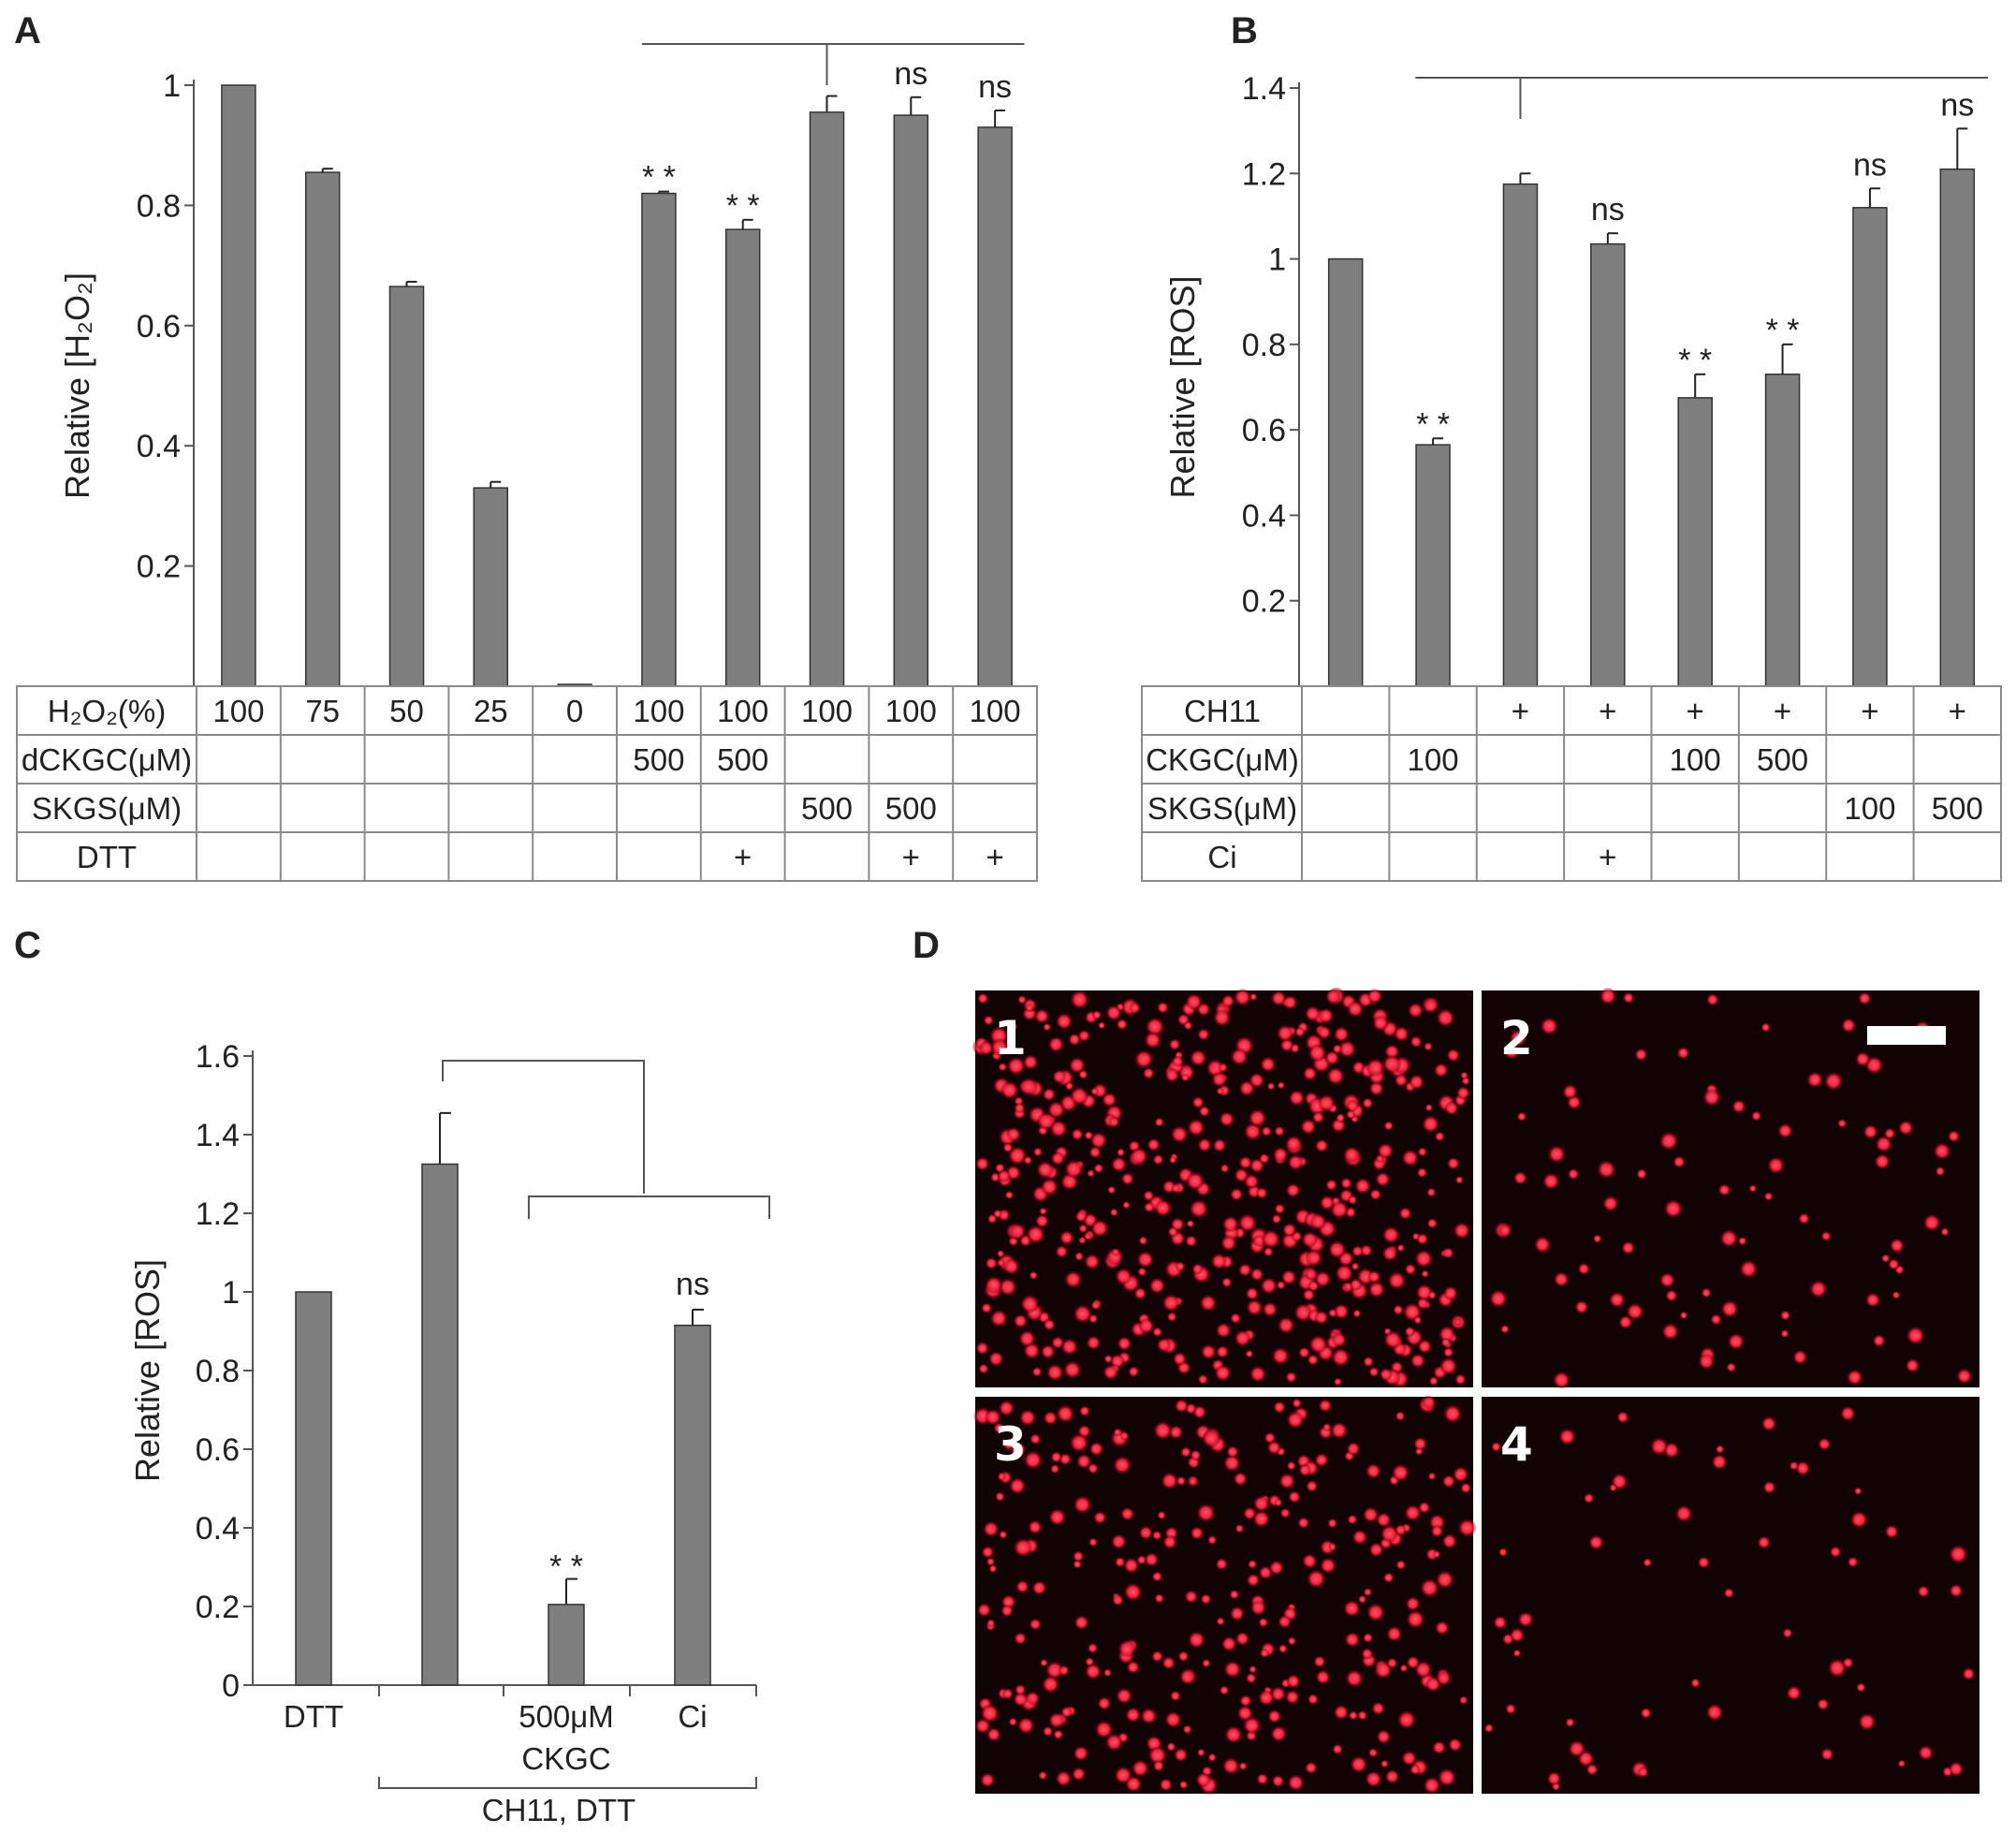 The image size is (2016, 1848). Describe the element at coordinates (649, 1207) in the screenshot. I see `comparison-bracket` at that location.